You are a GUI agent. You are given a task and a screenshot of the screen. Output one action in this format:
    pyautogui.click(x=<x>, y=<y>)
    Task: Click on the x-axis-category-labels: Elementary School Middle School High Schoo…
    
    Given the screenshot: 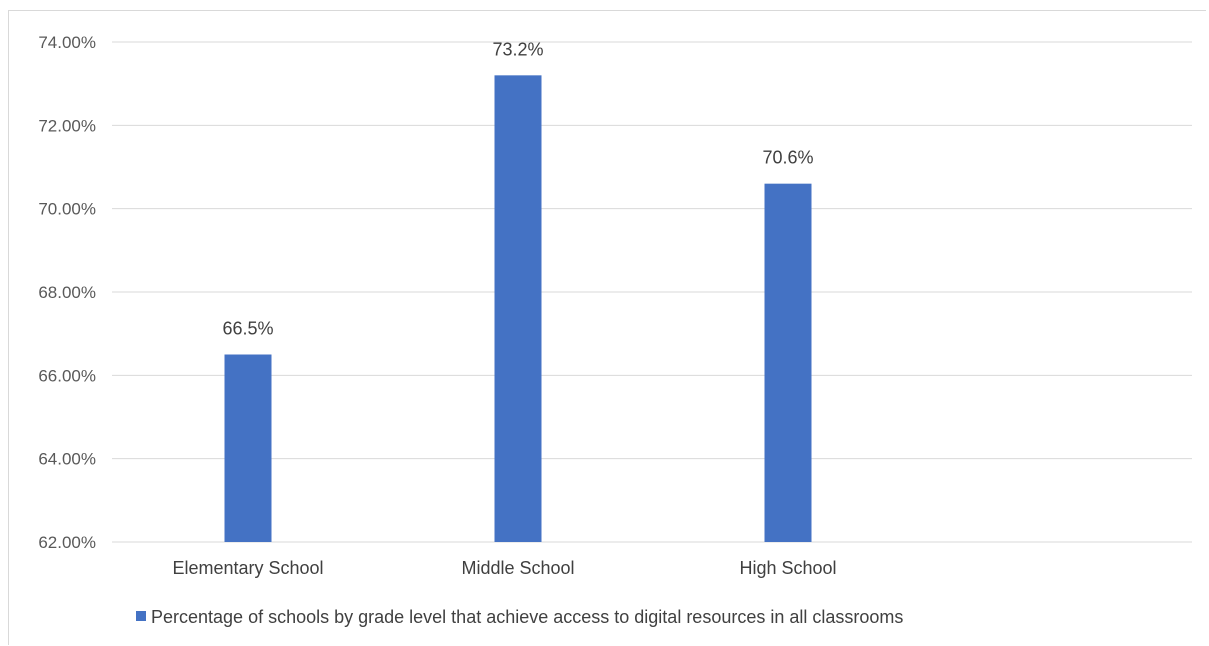 What is the action you would take?
    pyautogui.click(x=504, y=568)
    